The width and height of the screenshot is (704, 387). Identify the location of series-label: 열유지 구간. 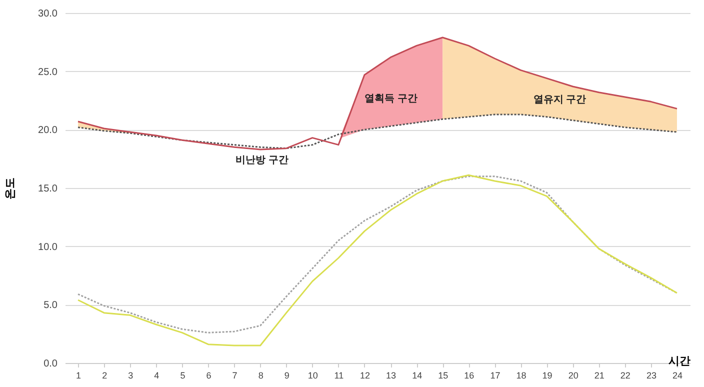
(559, 100).